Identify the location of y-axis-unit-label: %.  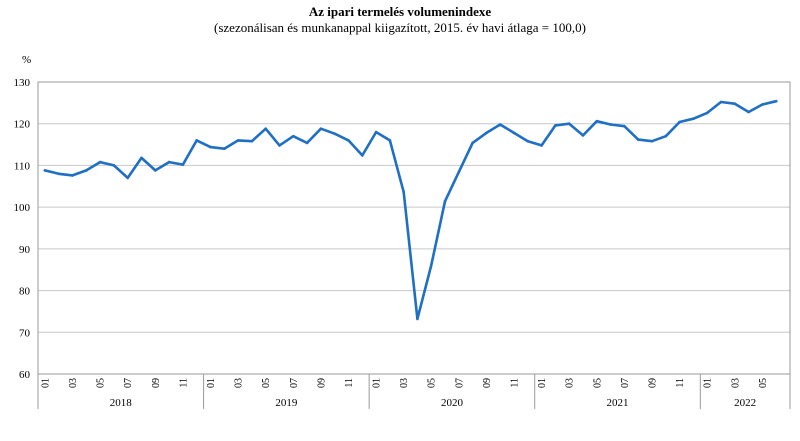
(26, 60).